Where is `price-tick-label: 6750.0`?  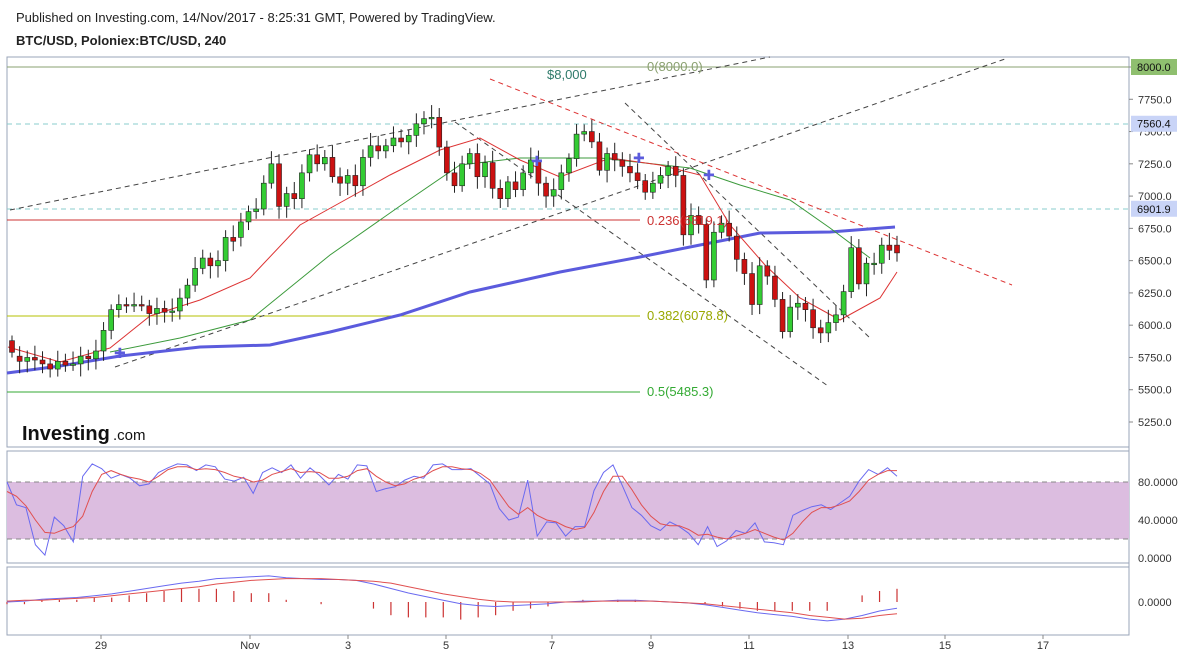 price-tick-label: 6750.0 is located at coordinates (1155, 229).